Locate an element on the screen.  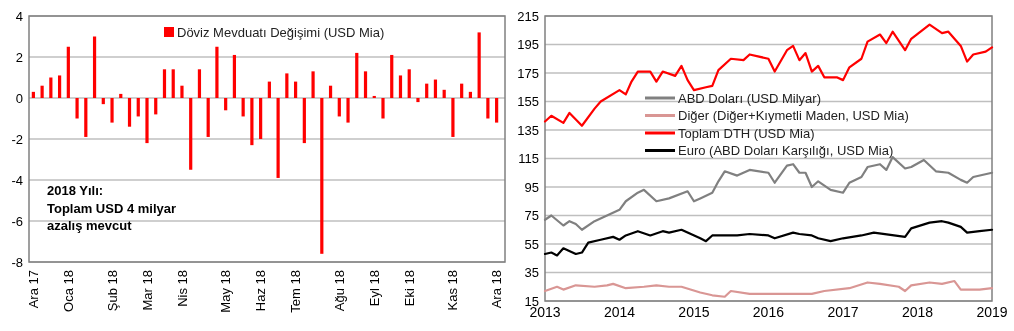
x-tick-label: Oca 18 is located at coordinates (68, 291).